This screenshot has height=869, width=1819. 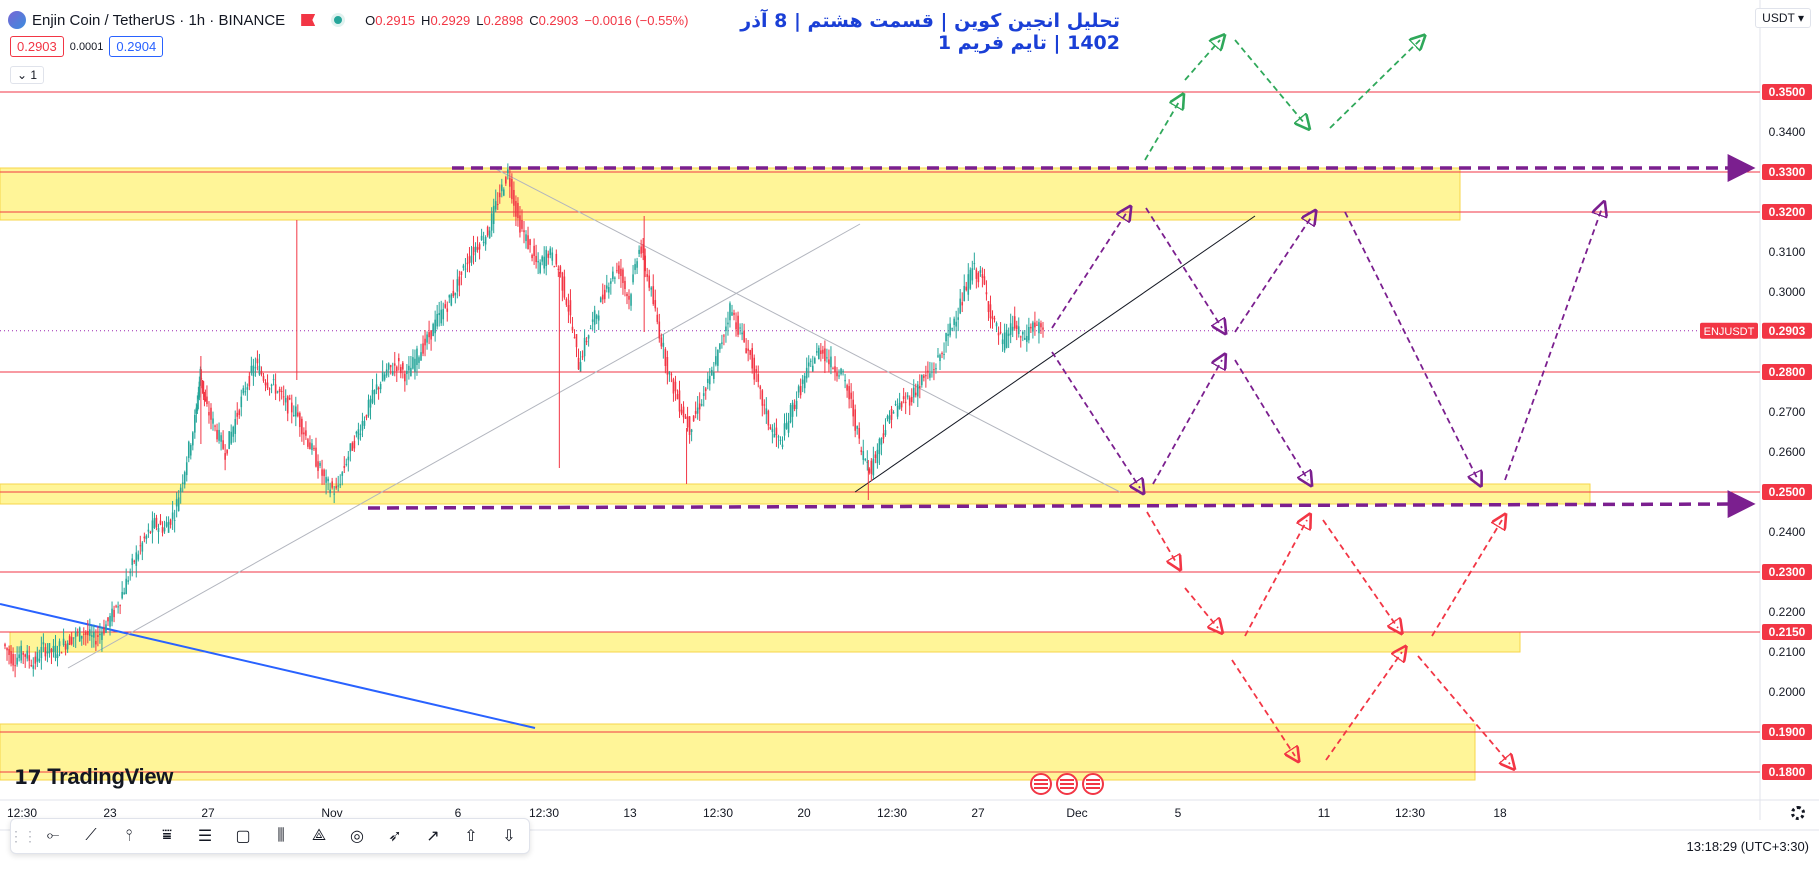 What do you see at coordinates (308, 20) in the screenshot?
I see `flag-icon` at bounding box center [308, 20].